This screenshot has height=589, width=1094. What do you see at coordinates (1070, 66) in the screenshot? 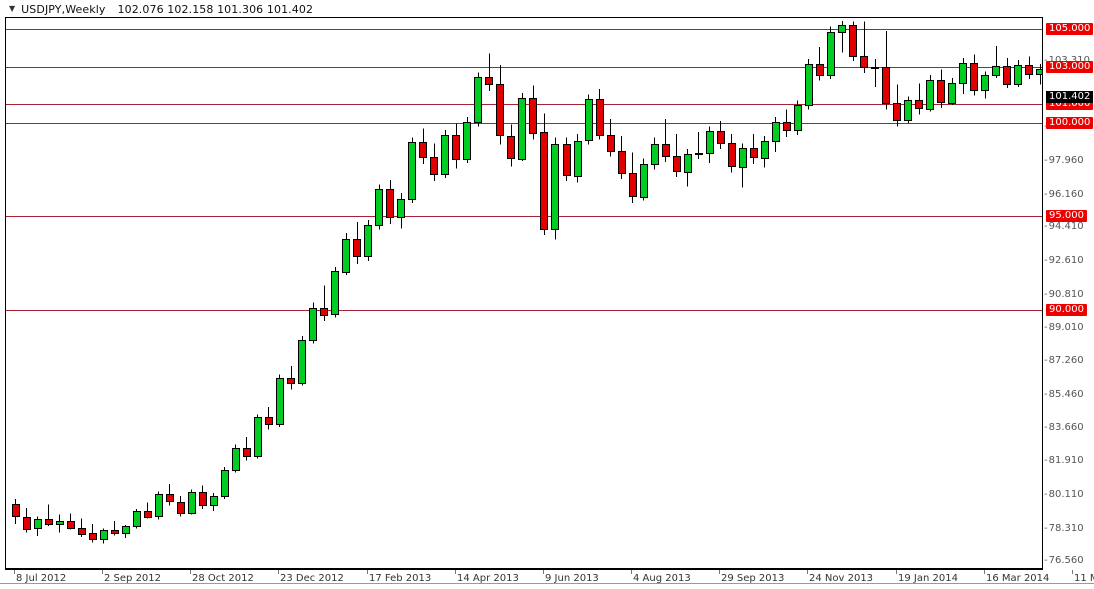
I see `price-level-label: 103.000` at bounding box center [1070, 66].